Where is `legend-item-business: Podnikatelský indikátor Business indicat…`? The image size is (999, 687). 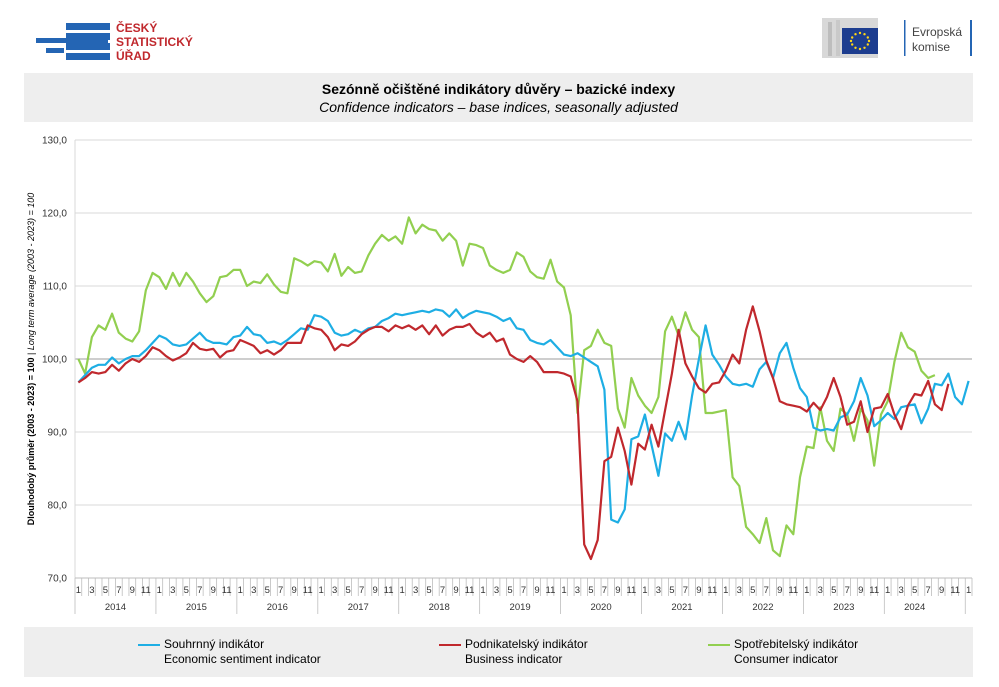 legend-item-business: Podnikatelský indikátor Business indicat… is located at coordinates (513, 652).